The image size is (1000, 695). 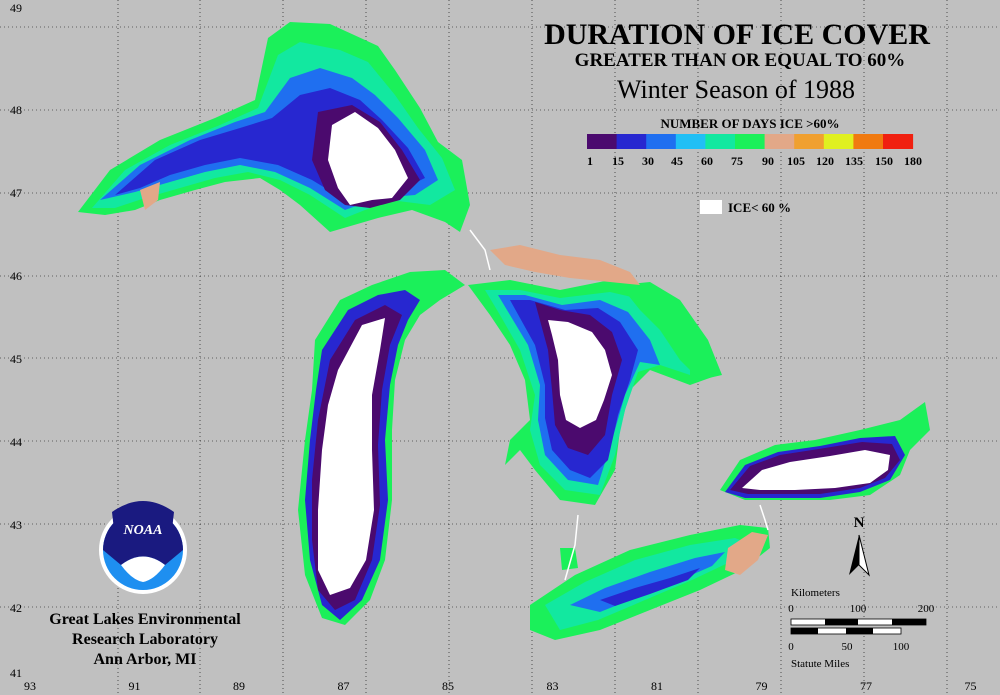 I want to click on scale-km-tick-1: 100, so click(x=858, y=609).